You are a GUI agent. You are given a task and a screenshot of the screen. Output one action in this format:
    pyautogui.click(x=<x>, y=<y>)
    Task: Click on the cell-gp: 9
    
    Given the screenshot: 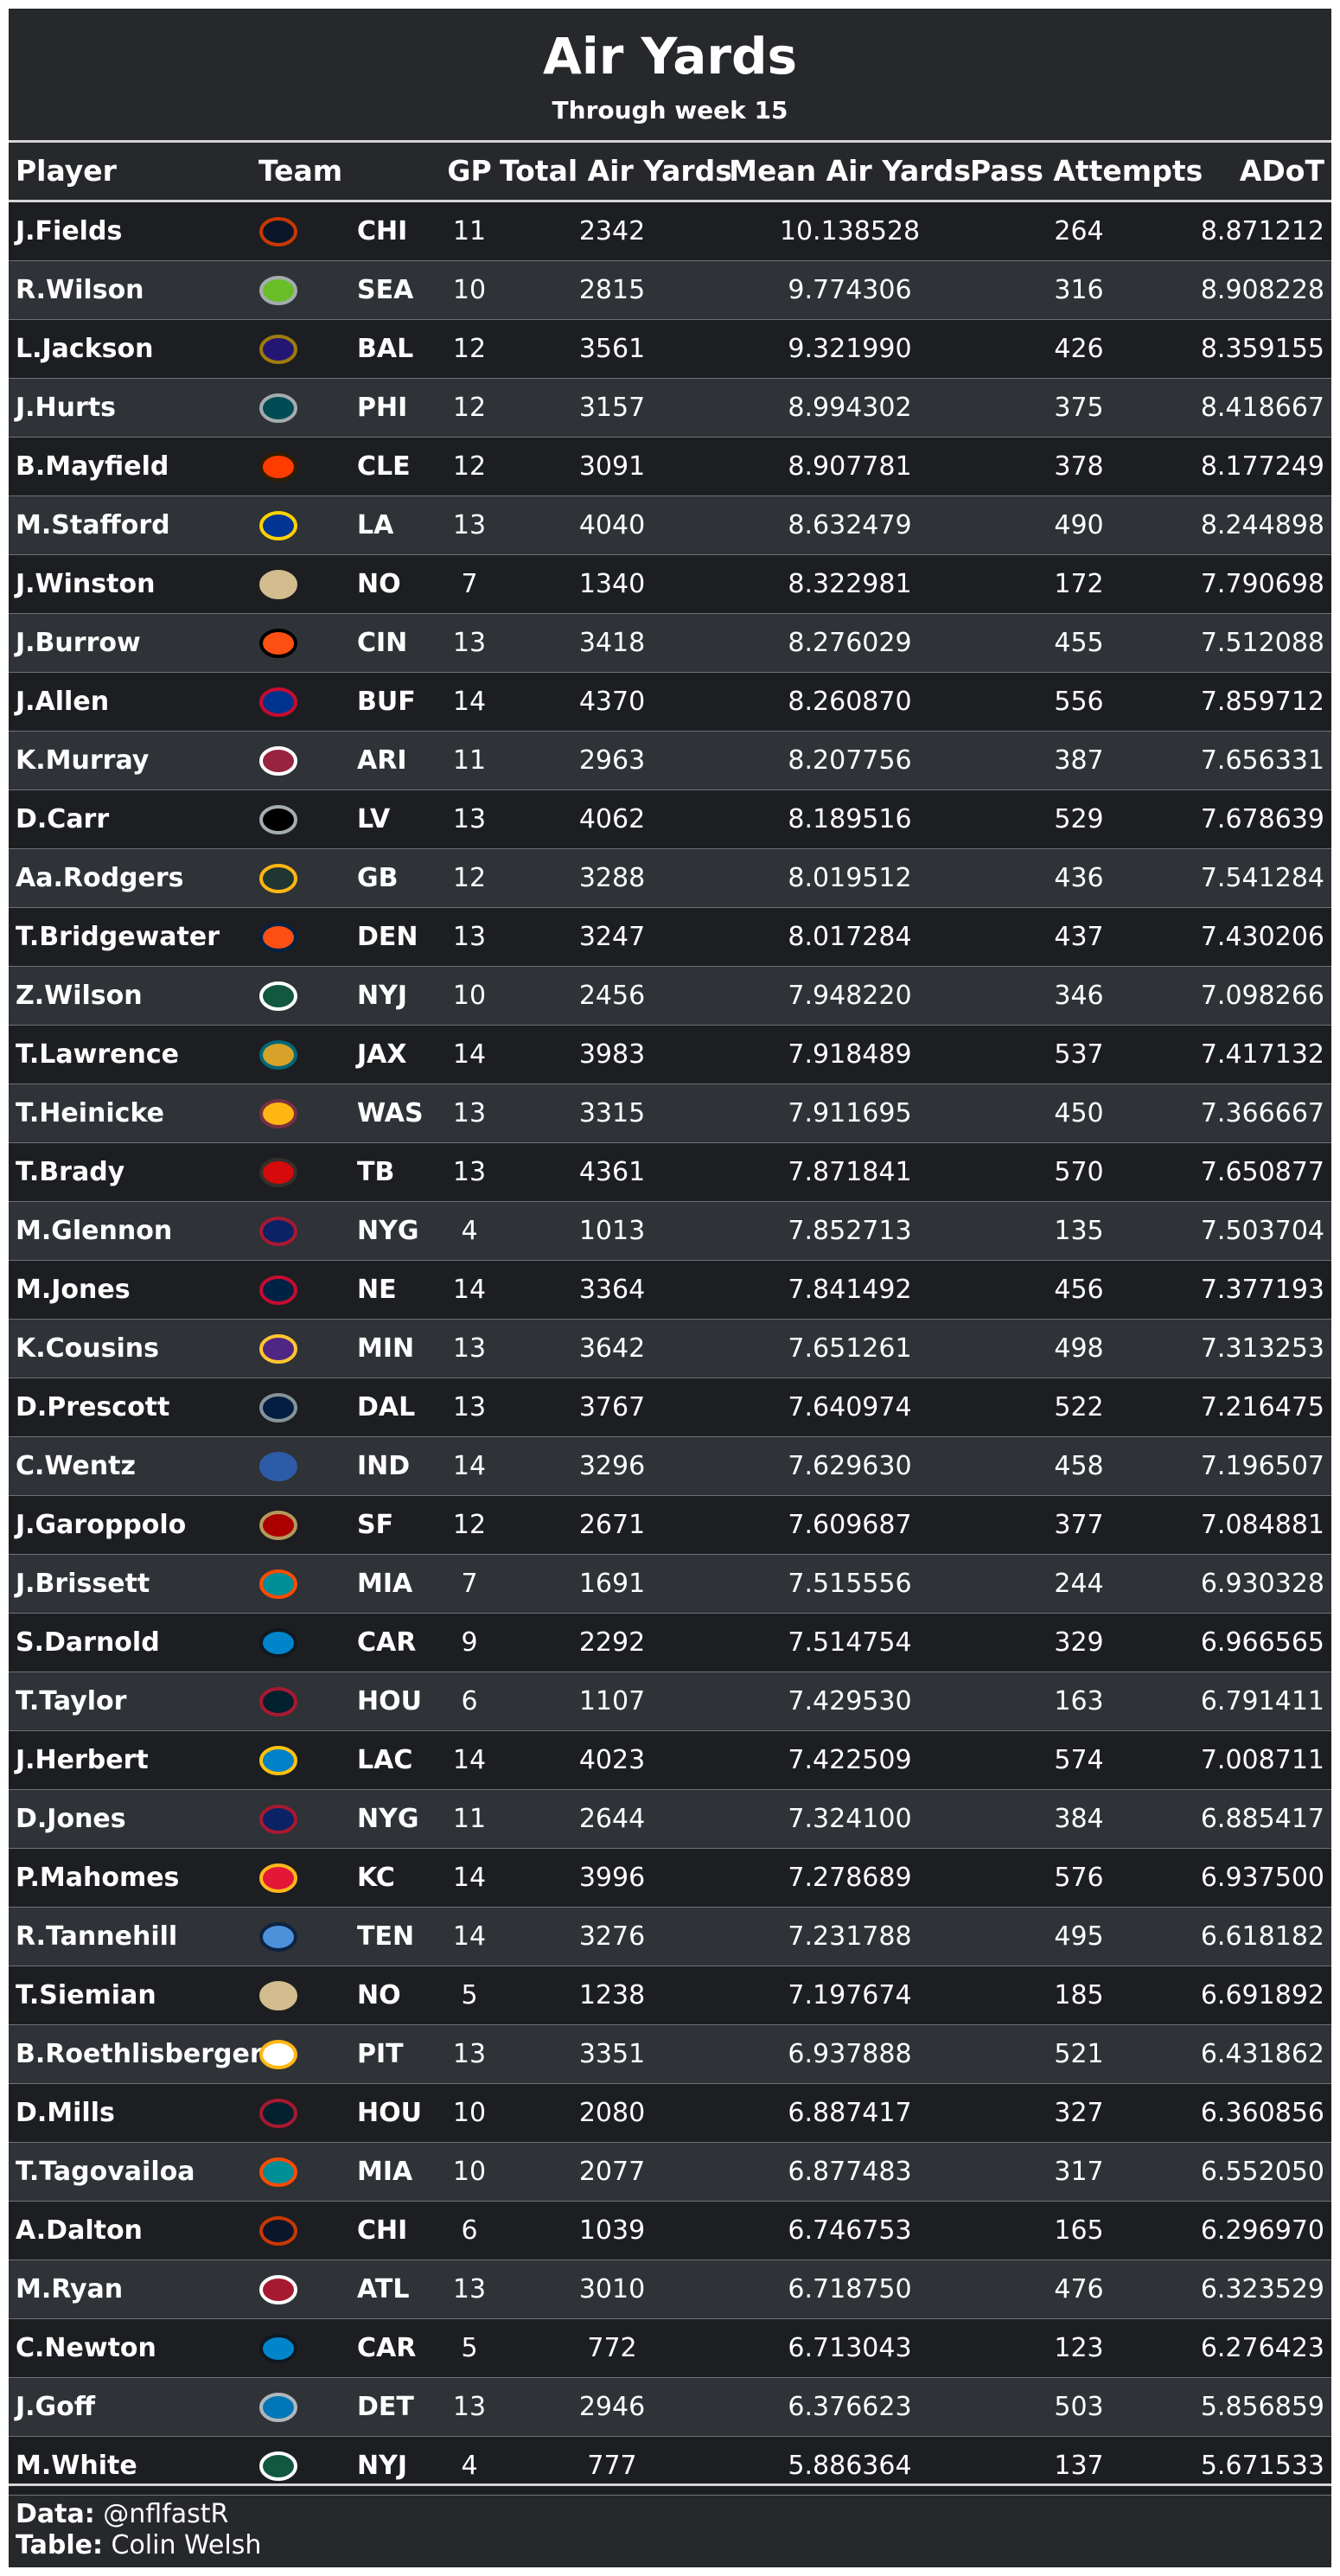 What is the action you would take?
    pyautogui.click(x=469, y=1643)
    